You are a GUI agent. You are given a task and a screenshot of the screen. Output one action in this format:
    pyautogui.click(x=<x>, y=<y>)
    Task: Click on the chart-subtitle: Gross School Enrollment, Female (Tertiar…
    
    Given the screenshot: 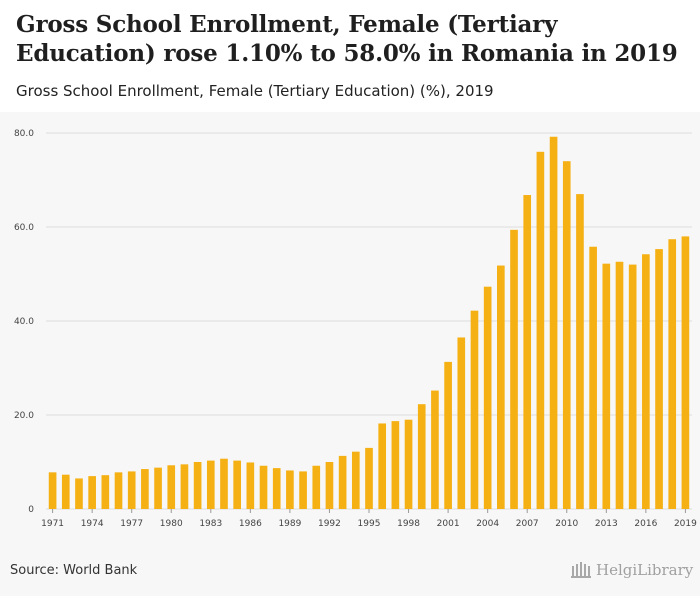 What is the action you would take?
    pyautogui.click(x=255, y=91)
    